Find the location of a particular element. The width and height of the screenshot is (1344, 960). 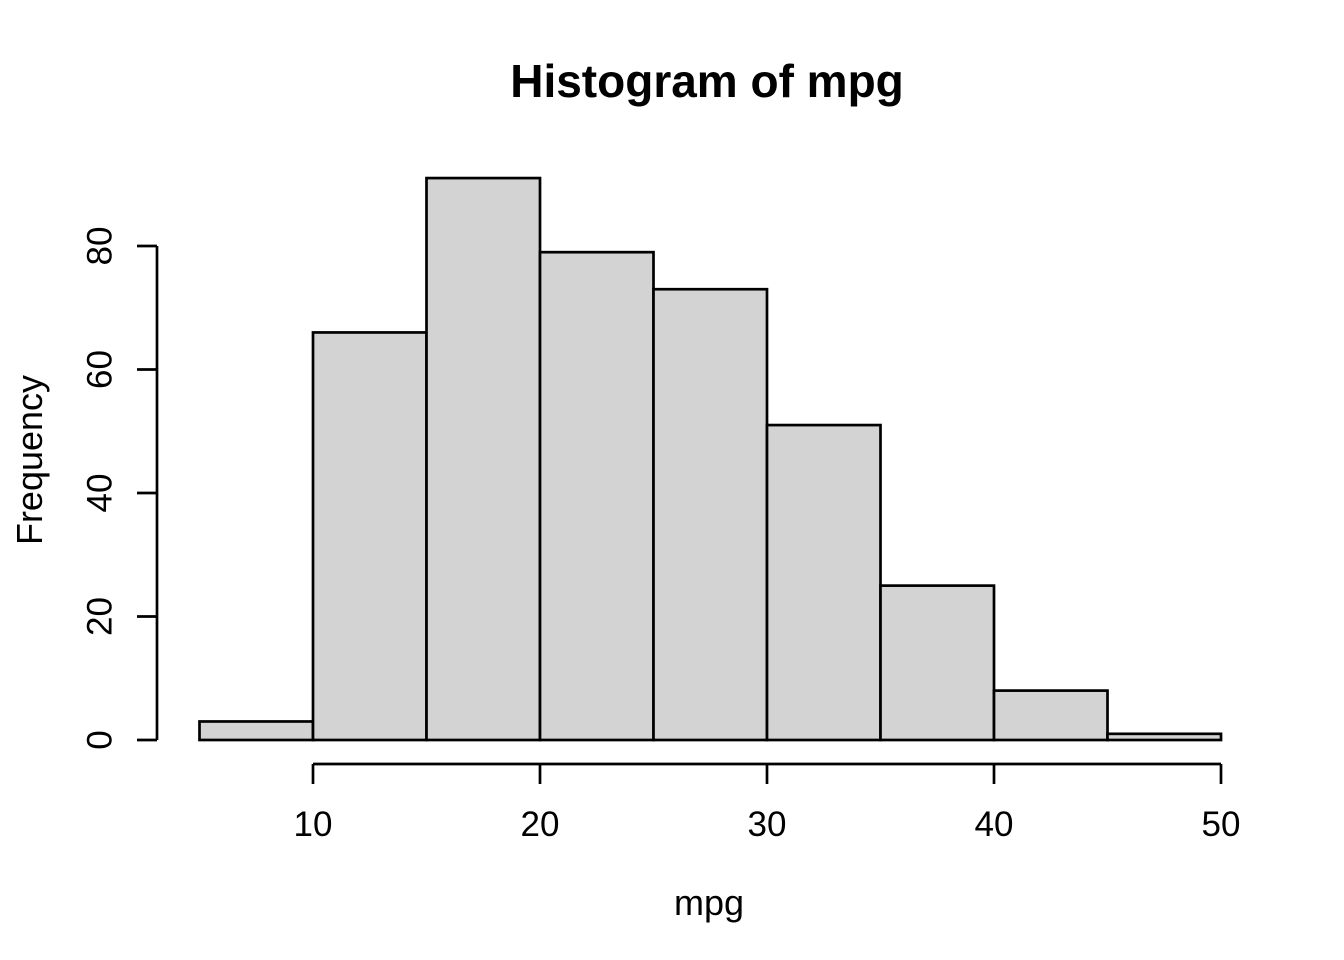

y-tick-label: 80 is located at coordinates (100, 246).